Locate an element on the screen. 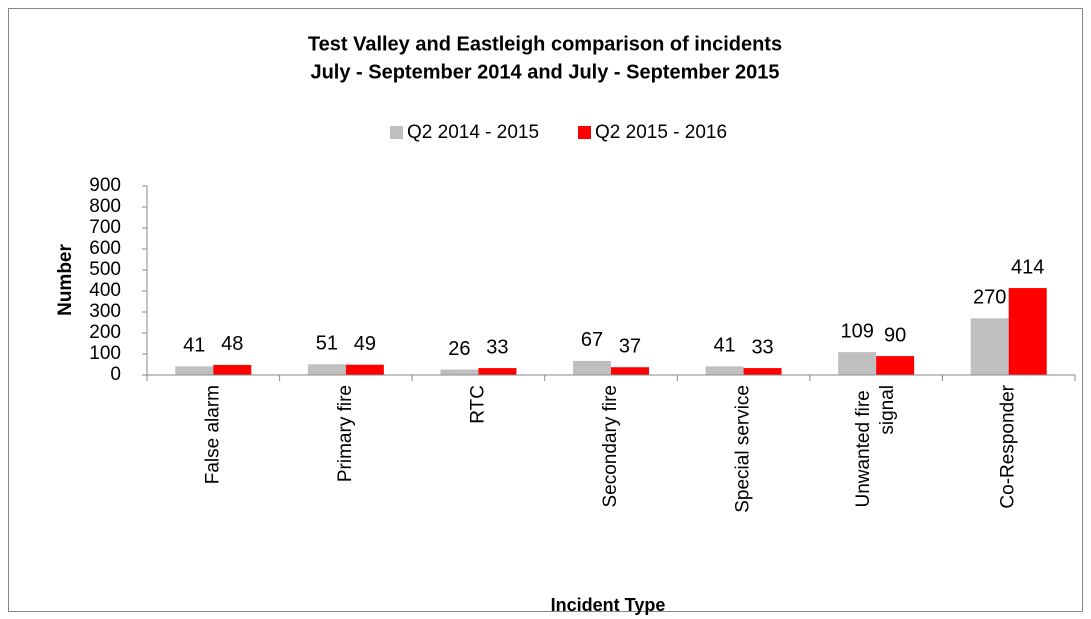 This screenshot has height=619, width=1091. data-label: 49 is located at coordinates (365, 344).